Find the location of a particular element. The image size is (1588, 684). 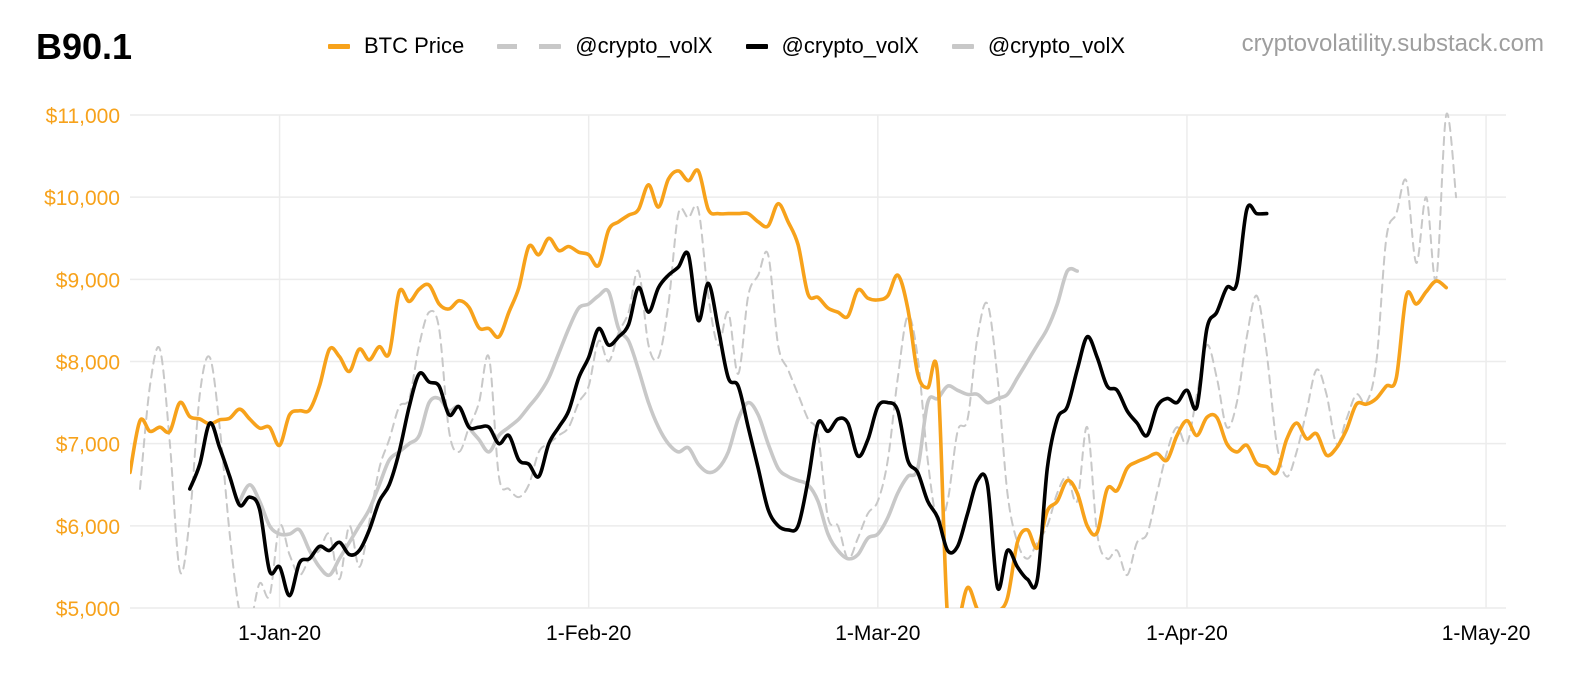

y-tick-label: $5,000 is located at coordinates (88, 609).